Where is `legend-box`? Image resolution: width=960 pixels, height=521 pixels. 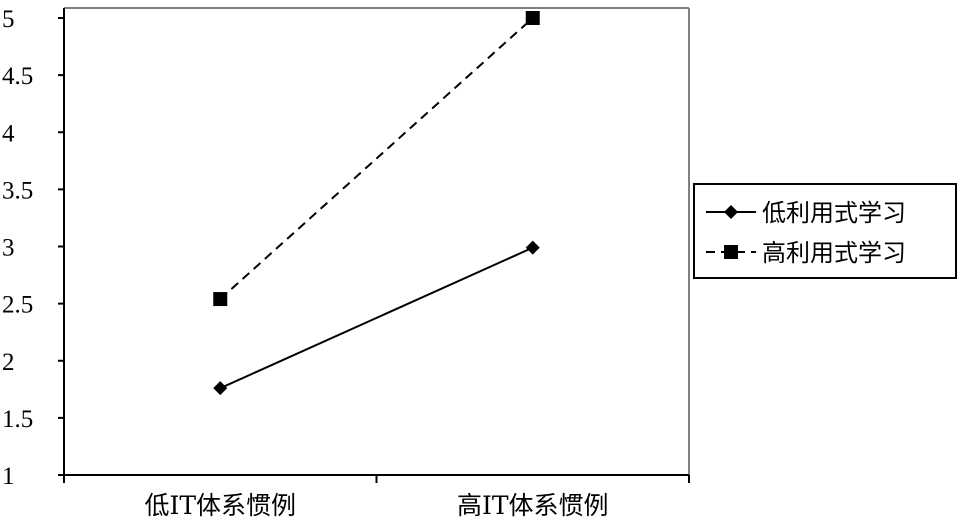 legend-box is located at coordinates (825, 231).